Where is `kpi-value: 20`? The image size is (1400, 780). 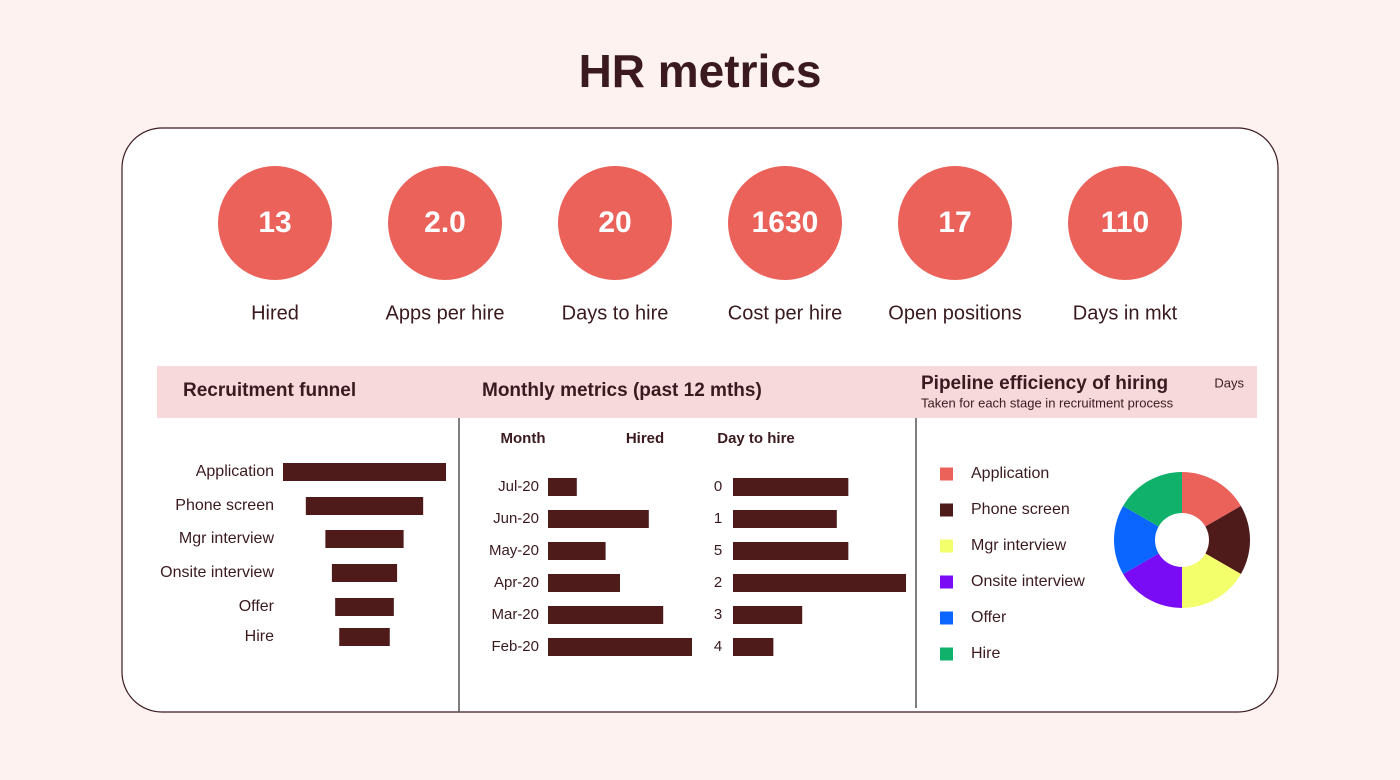
kpi-value: 20 is located at coordinates (614, 222).